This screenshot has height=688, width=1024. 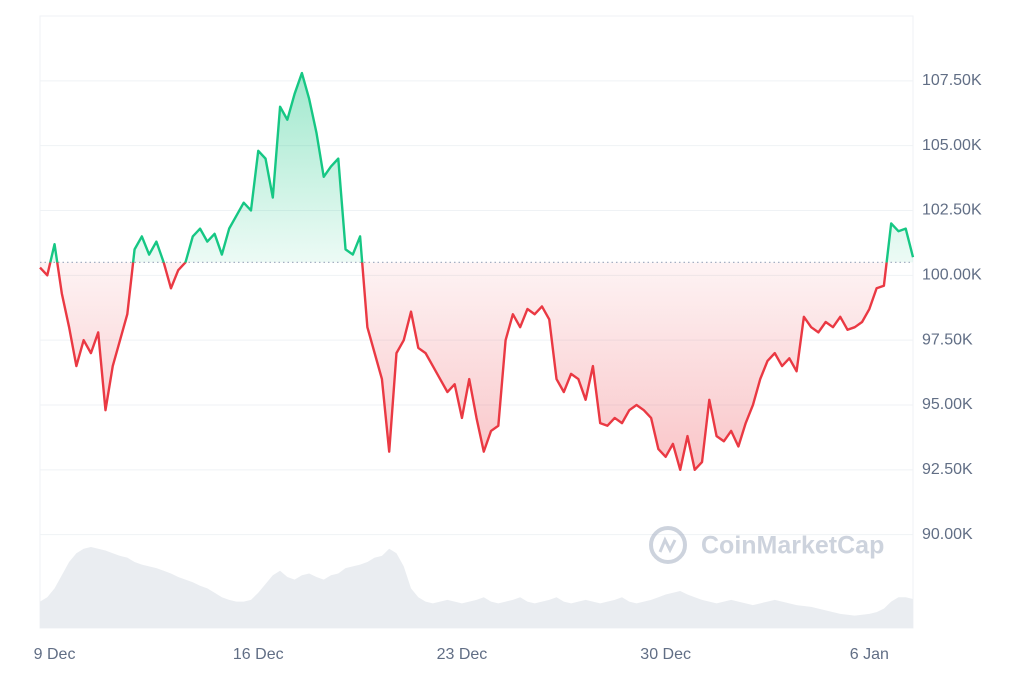 What do you see at coordinates (55, 654) in the screenshot?
I see `x-tick-label: 9 Dec` at bounding box center [55, 654].